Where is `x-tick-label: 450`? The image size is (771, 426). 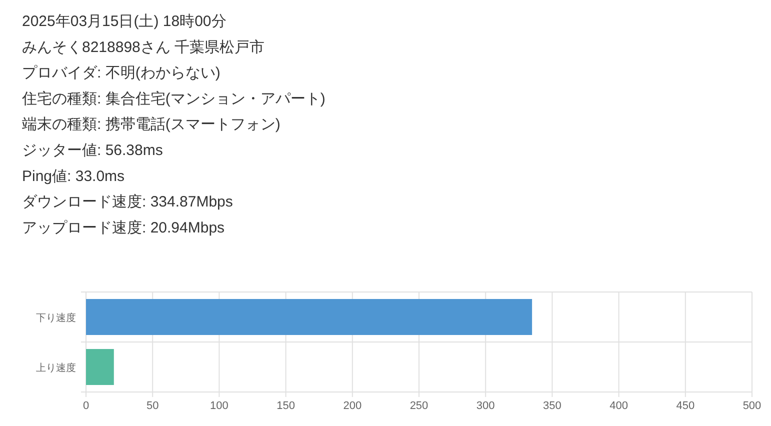
x-tick-label: 450 is located at coordinates (685, 406).